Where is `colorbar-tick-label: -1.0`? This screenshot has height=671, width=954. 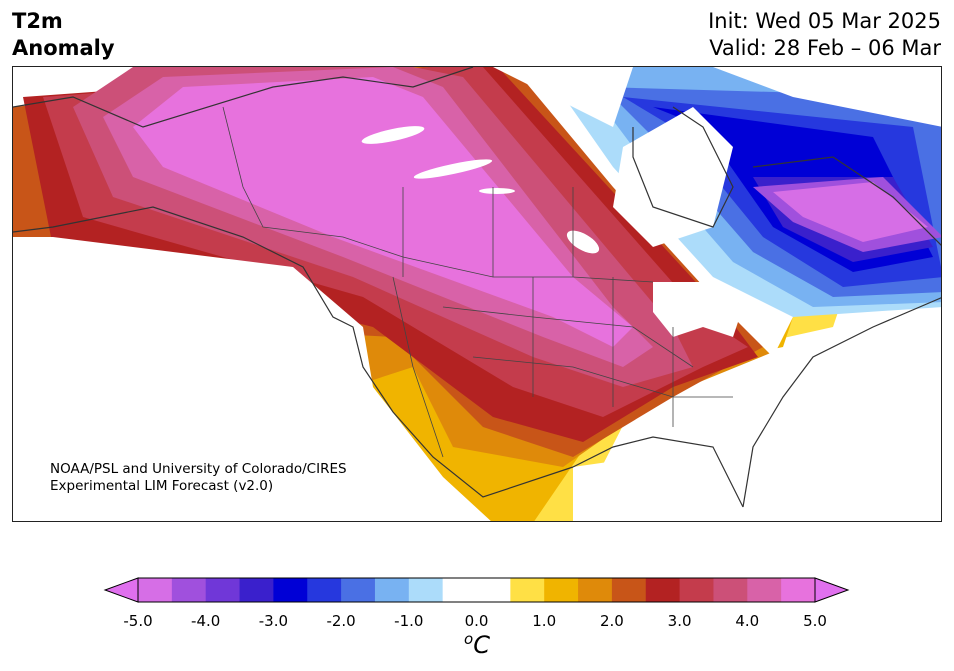 colorbar-tick-label: -1.0 is located at coordinates (409, 621).